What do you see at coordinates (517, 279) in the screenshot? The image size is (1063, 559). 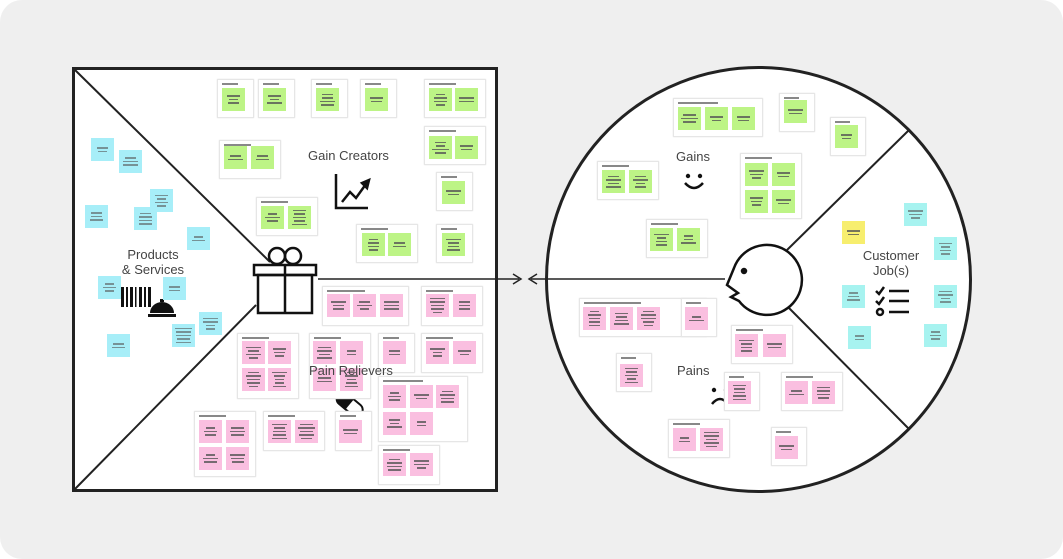 I see `arrow-right-icon` at bounding box center [517, 279].